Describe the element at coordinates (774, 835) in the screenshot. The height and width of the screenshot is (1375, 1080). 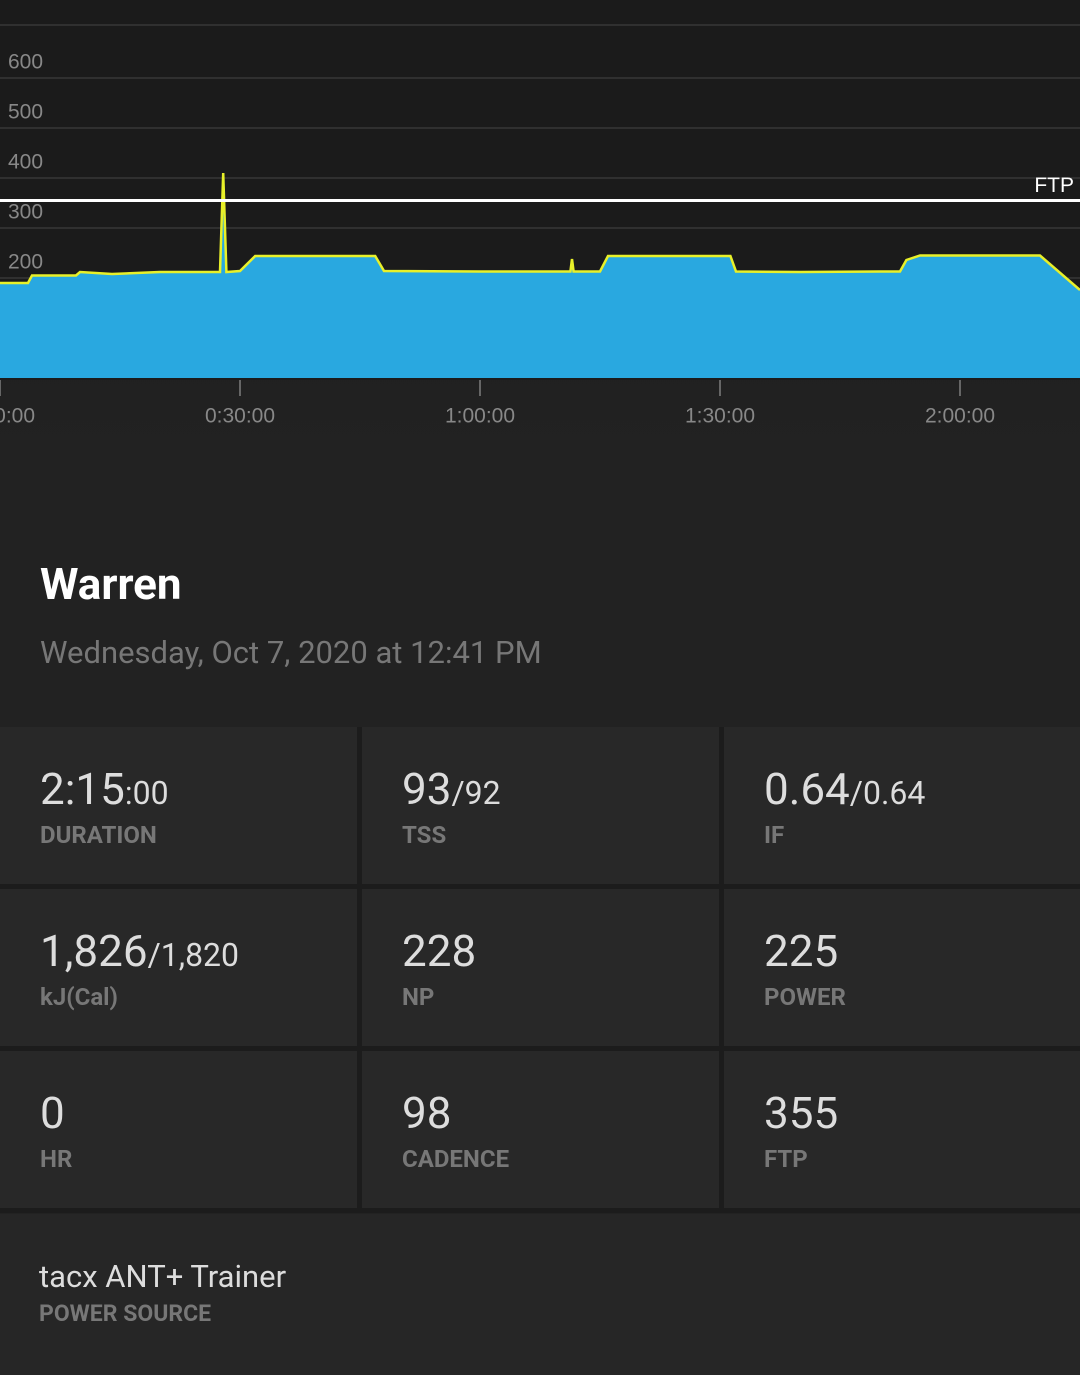
I see `stat-label: IF` at that location.